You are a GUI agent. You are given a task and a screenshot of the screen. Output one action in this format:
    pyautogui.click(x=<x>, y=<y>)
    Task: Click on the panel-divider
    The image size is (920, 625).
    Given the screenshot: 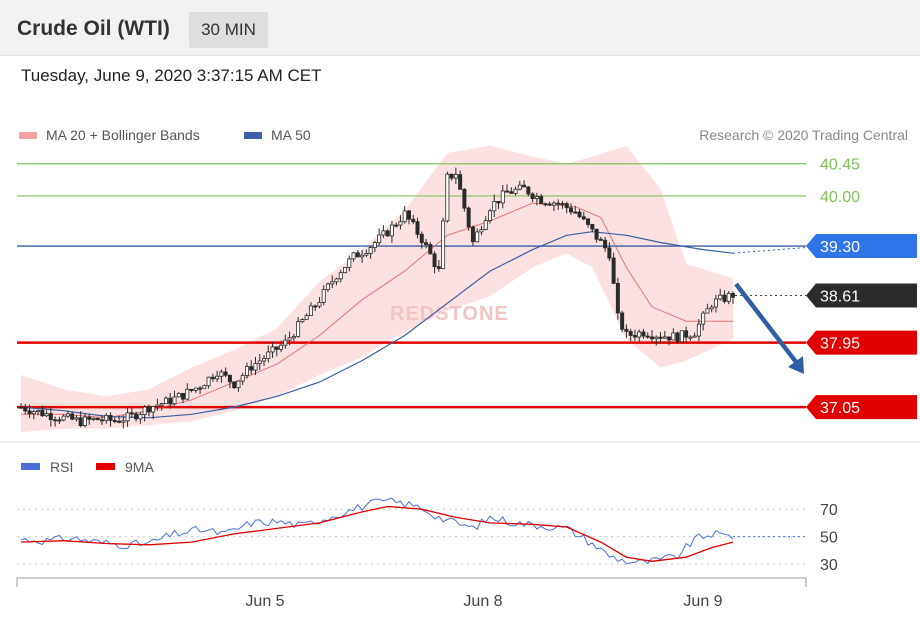 What is the action you would take?
    pyautogui.click(x=460, y=442)
    